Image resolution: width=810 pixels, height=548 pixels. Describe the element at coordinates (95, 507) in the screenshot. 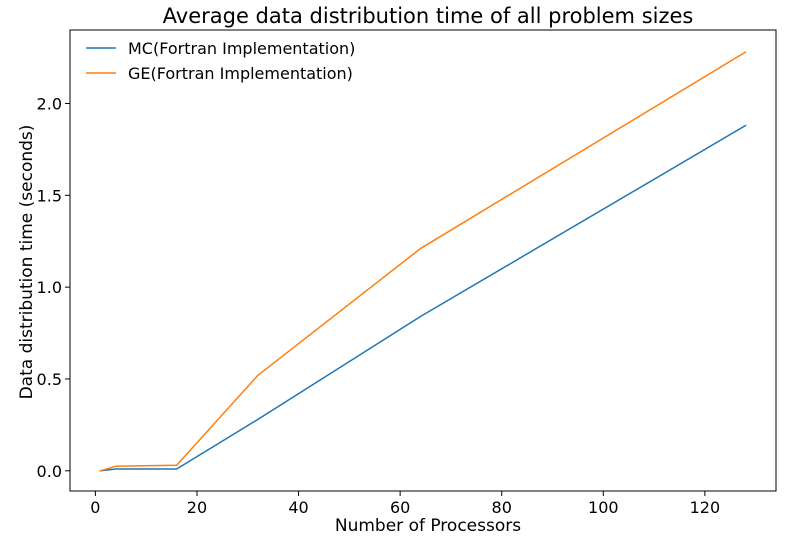

I see `x-tick-label: 0` at that location.